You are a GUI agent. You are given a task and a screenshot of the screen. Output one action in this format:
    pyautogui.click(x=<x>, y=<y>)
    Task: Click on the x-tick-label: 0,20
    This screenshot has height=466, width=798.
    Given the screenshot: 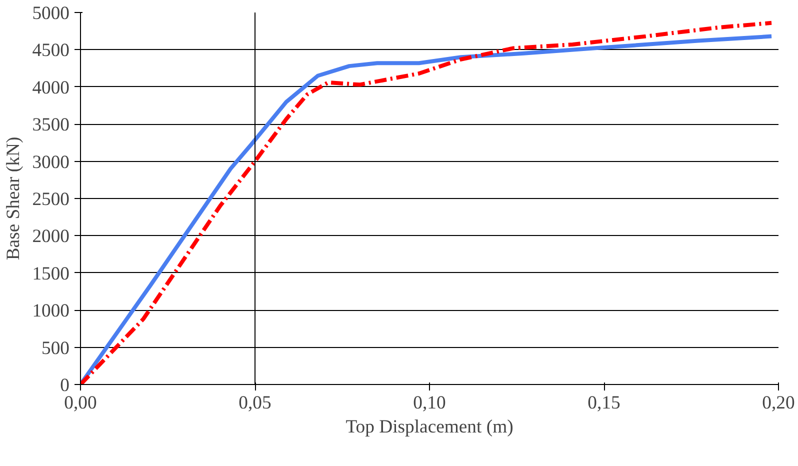 What is the action you would take?
    pyautogui.click(x=778, y=403)
    